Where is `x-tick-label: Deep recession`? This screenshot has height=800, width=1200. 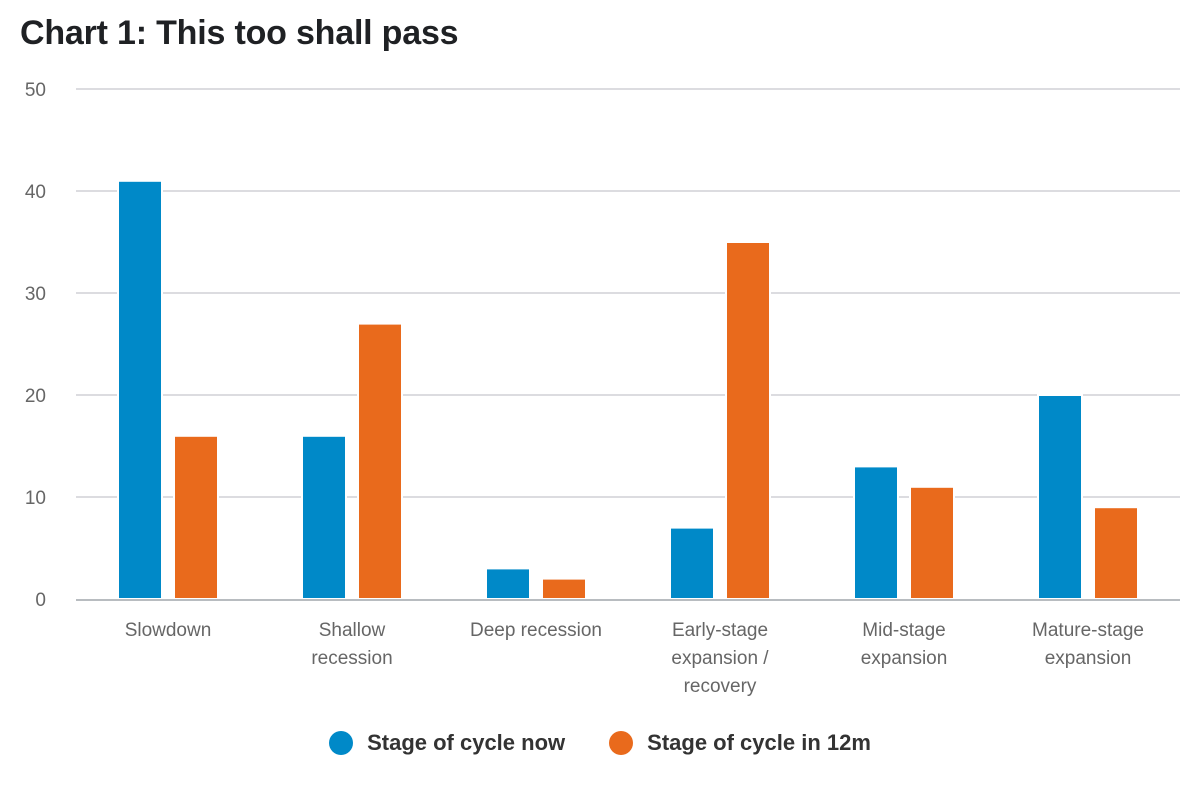 x-tick-label: Deep recession is located at coordinates (536, 630).